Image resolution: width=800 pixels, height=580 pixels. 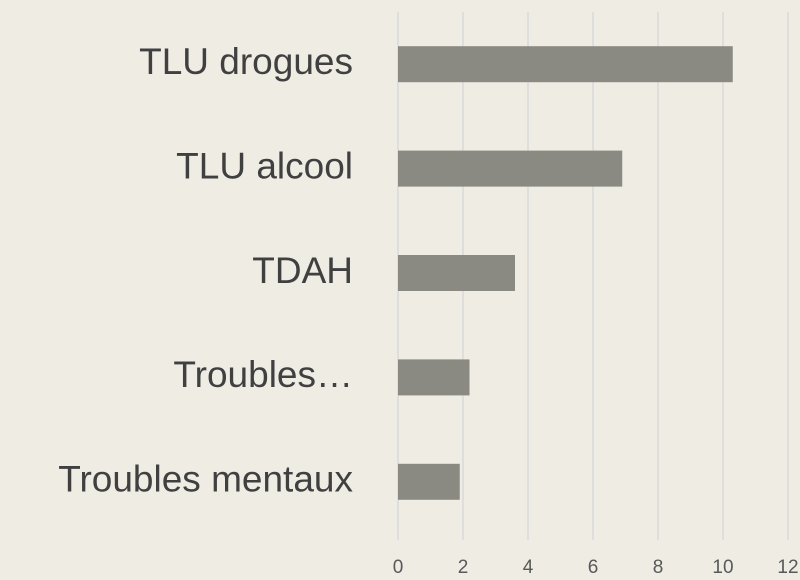 I want to click on y-tick-label: TLU drogues, so click(x=246, y=61).